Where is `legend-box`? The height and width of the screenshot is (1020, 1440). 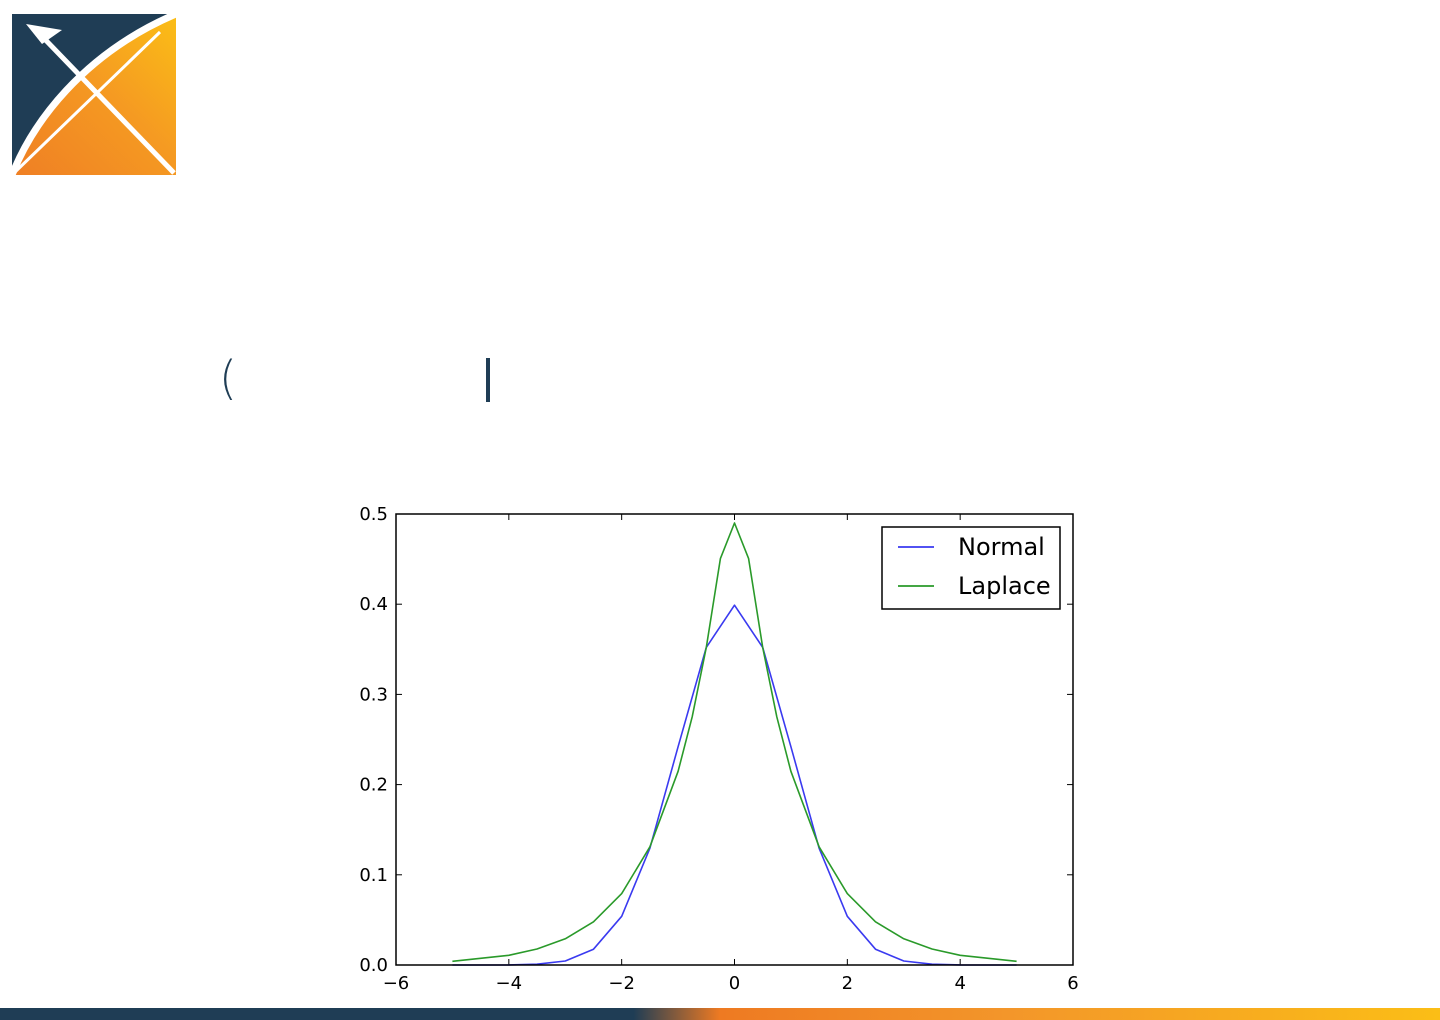
legend-box is located at coordinates (971, 568).